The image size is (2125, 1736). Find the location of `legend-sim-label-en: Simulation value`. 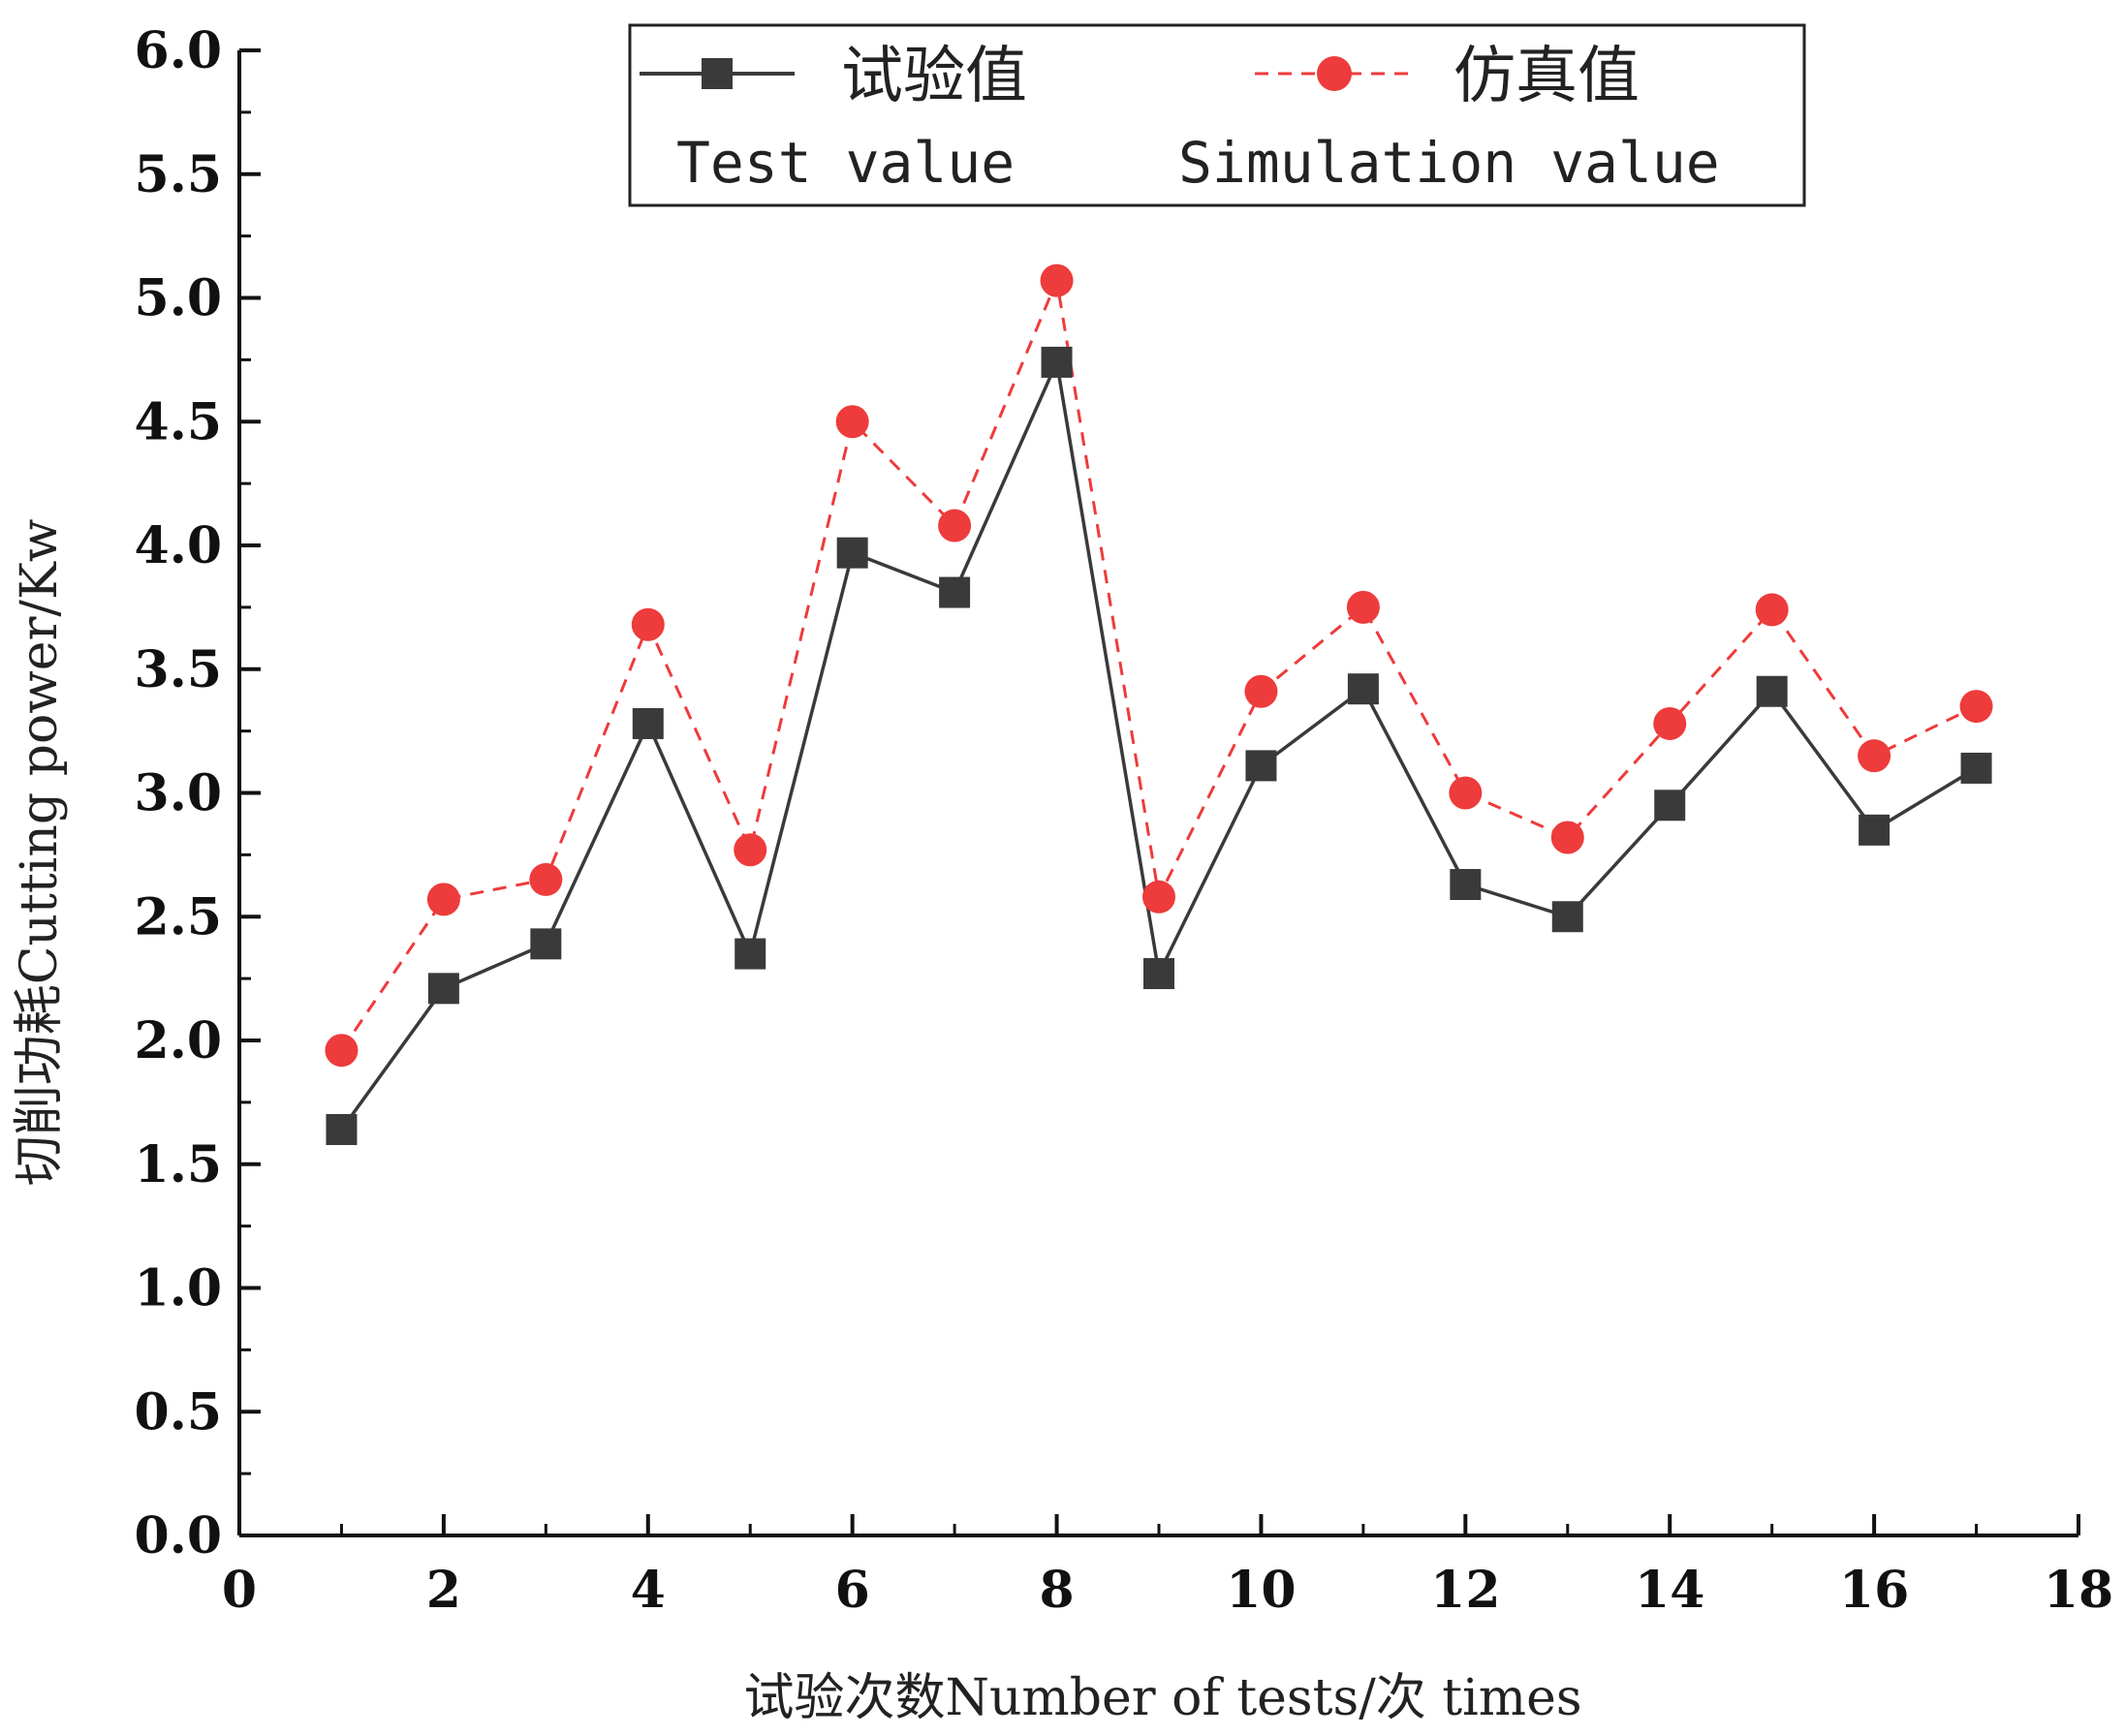

legend-sim-label-en: Simulation value is located at coordinates (1449, 163).